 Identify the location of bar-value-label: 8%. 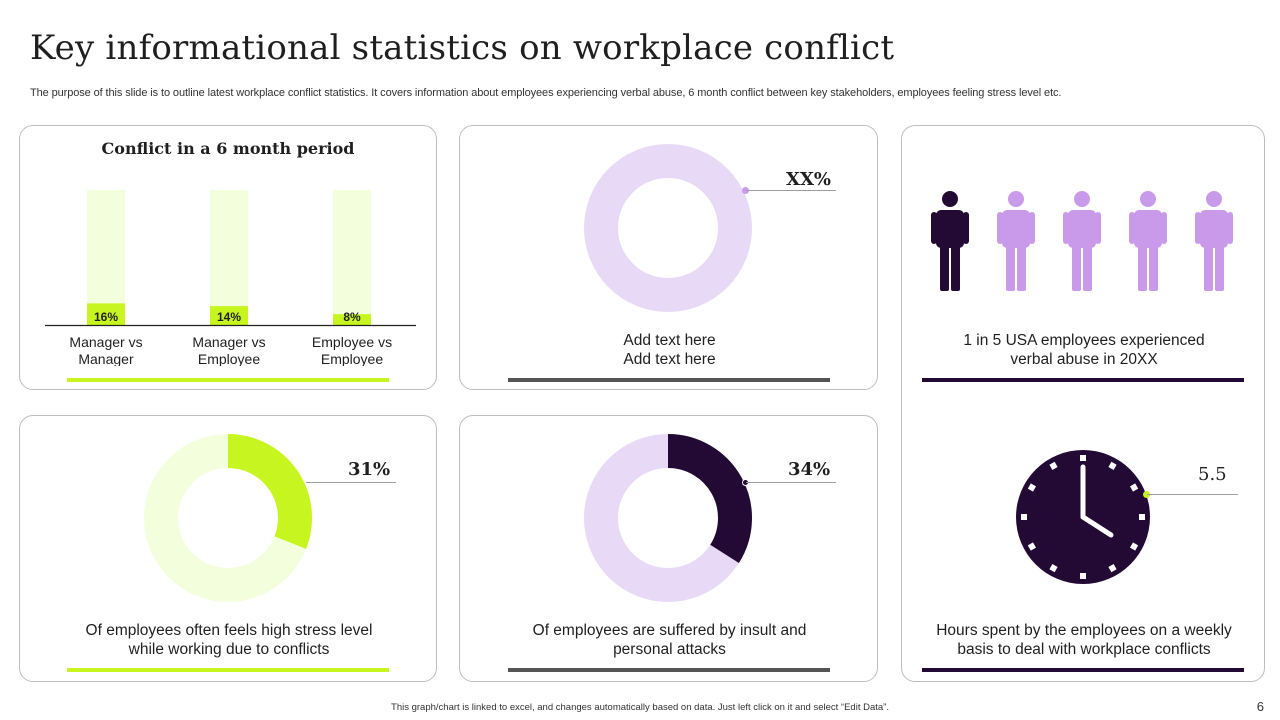
(352, 317).